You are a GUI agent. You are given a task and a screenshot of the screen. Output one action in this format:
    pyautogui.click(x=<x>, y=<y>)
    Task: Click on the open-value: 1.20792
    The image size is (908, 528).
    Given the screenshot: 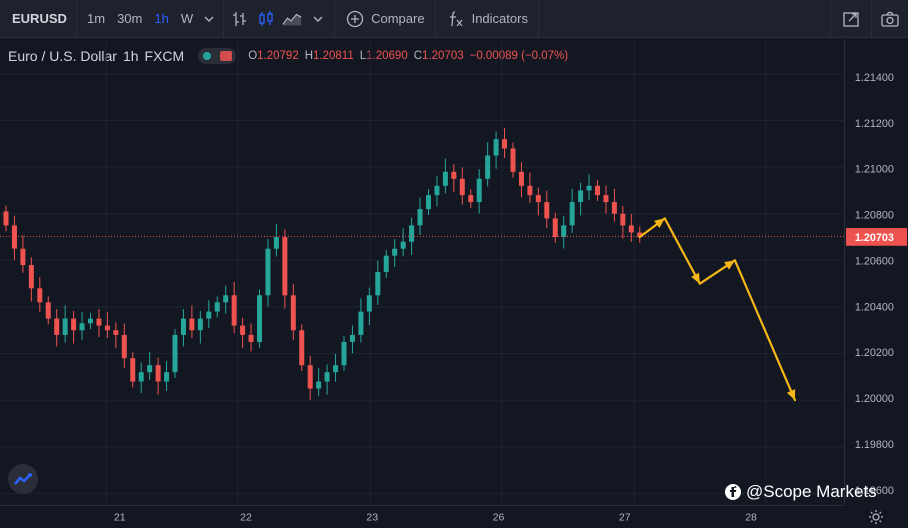 What is the action you would take?
    pyautogui.click(x=278, y=56)
    